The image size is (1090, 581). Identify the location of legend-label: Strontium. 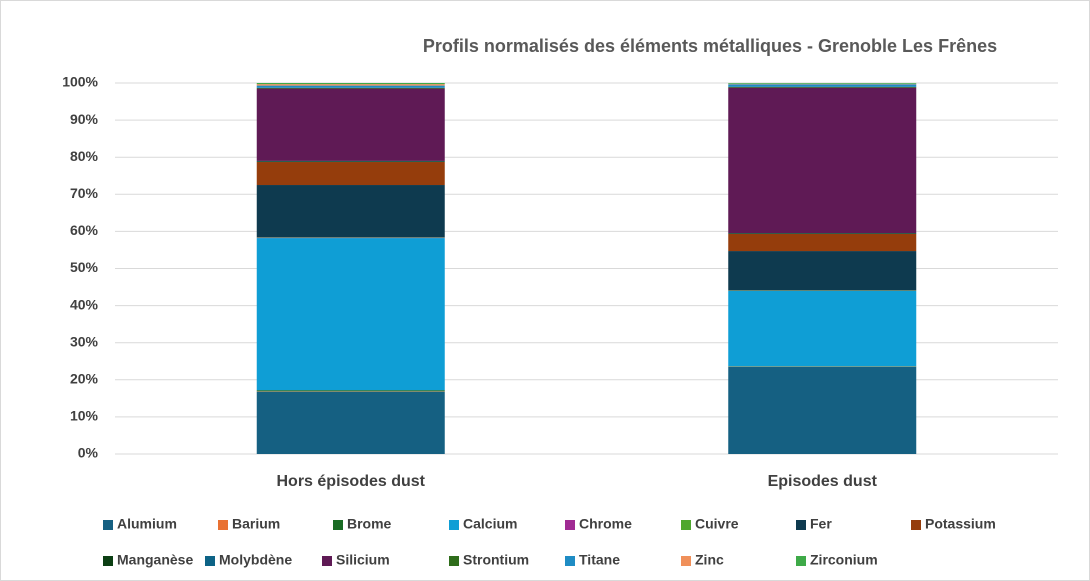
(496, 560).